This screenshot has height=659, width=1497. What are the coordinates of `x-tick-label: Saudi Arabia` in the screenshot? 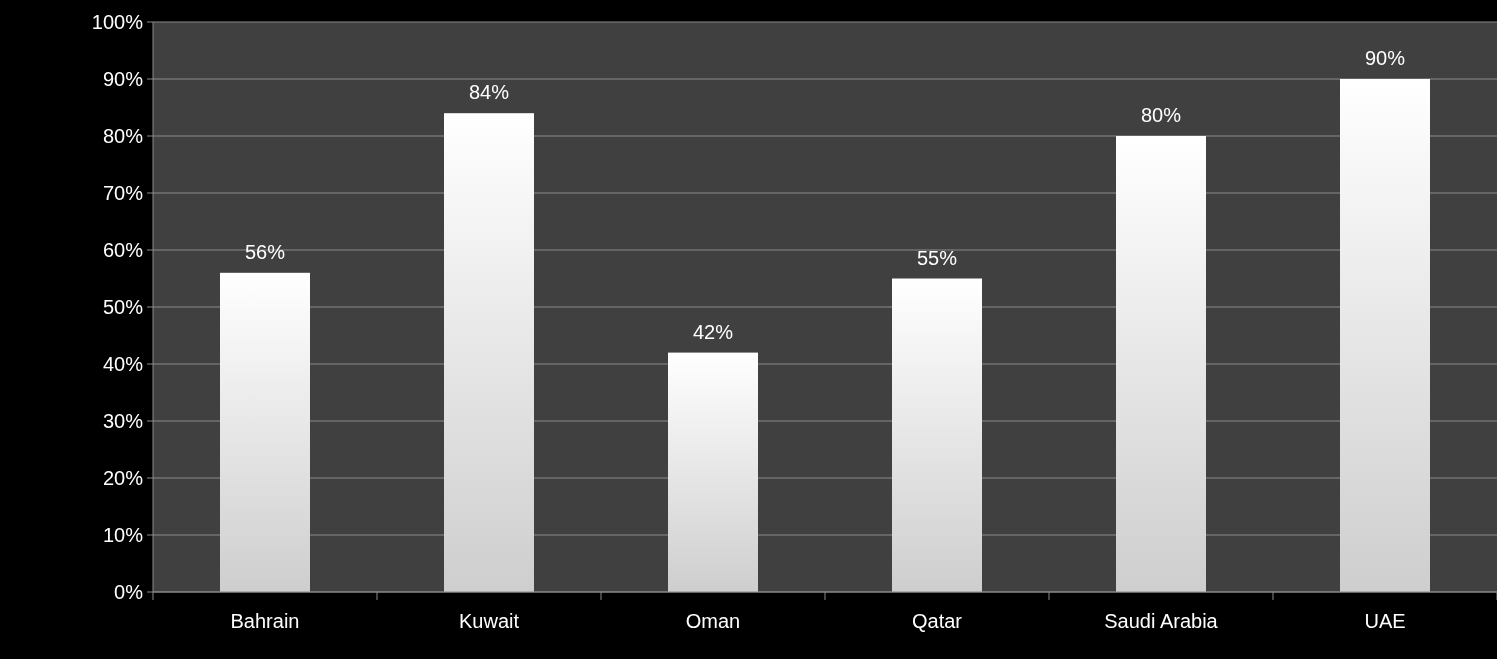 It's located at (1161, 621).